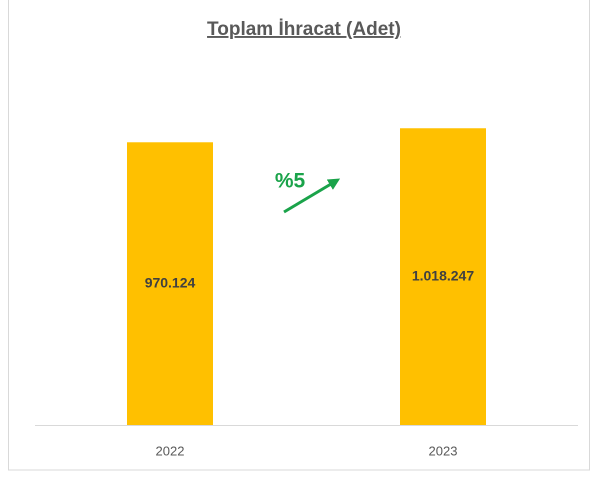 Image resolution: width=593 pixels, height=487 pixels. What do you see at coordinates (304, 29) in the screenshot?
I see `chart-title: Toplam İhracat (Adet)` at bounding box center [304, 29].